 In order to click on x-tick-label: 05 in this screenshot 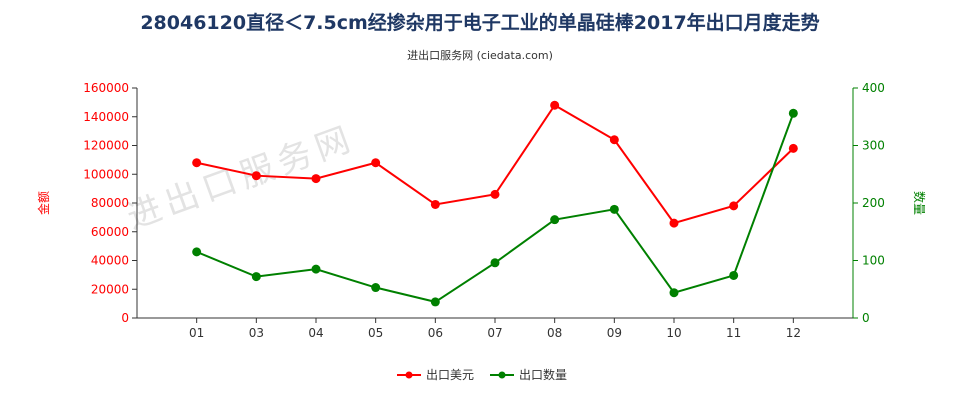, I will do `click(375, 333)`.